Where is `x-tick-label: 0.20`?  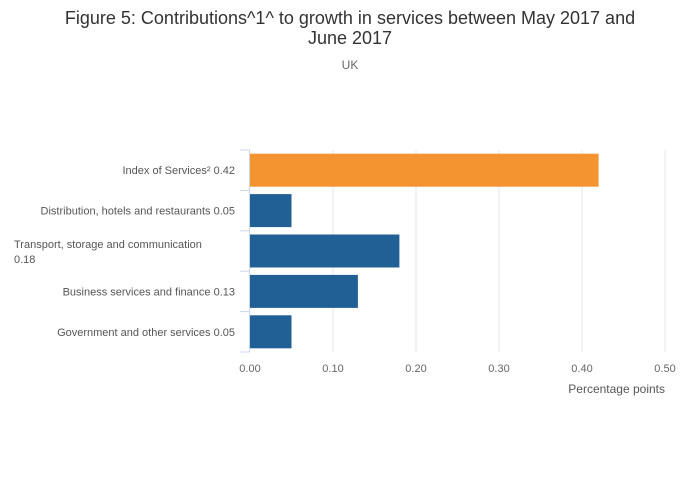 x-tick-label: 0.20 is located at coordinates (415, 369).